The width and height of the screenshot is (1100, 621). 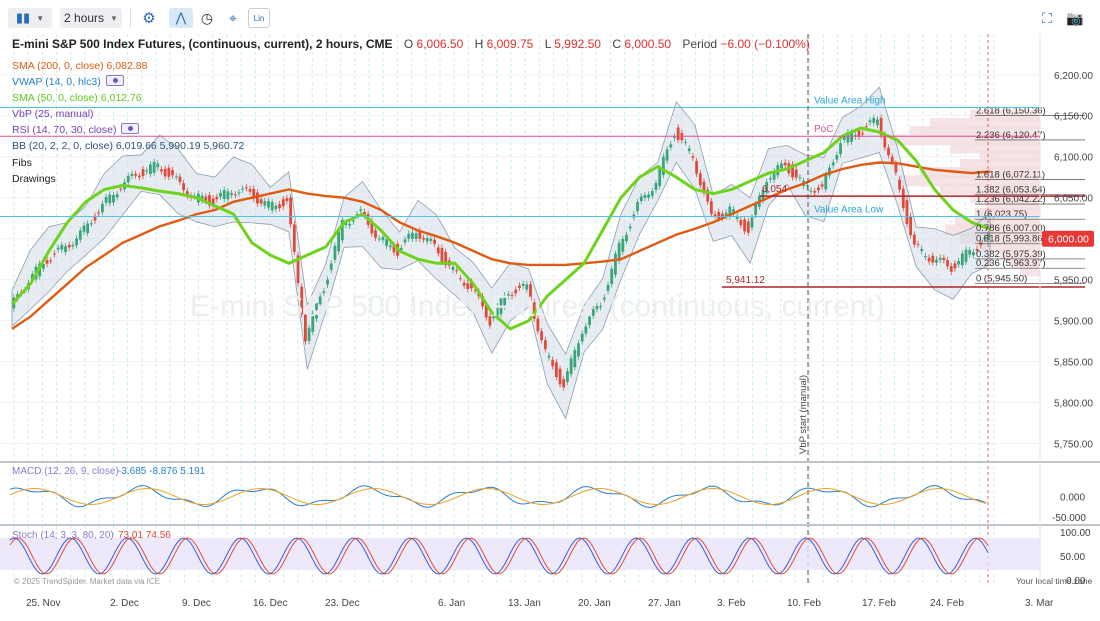 I want to click on linear-scale-button: Lin, so click(x=259, y=18).